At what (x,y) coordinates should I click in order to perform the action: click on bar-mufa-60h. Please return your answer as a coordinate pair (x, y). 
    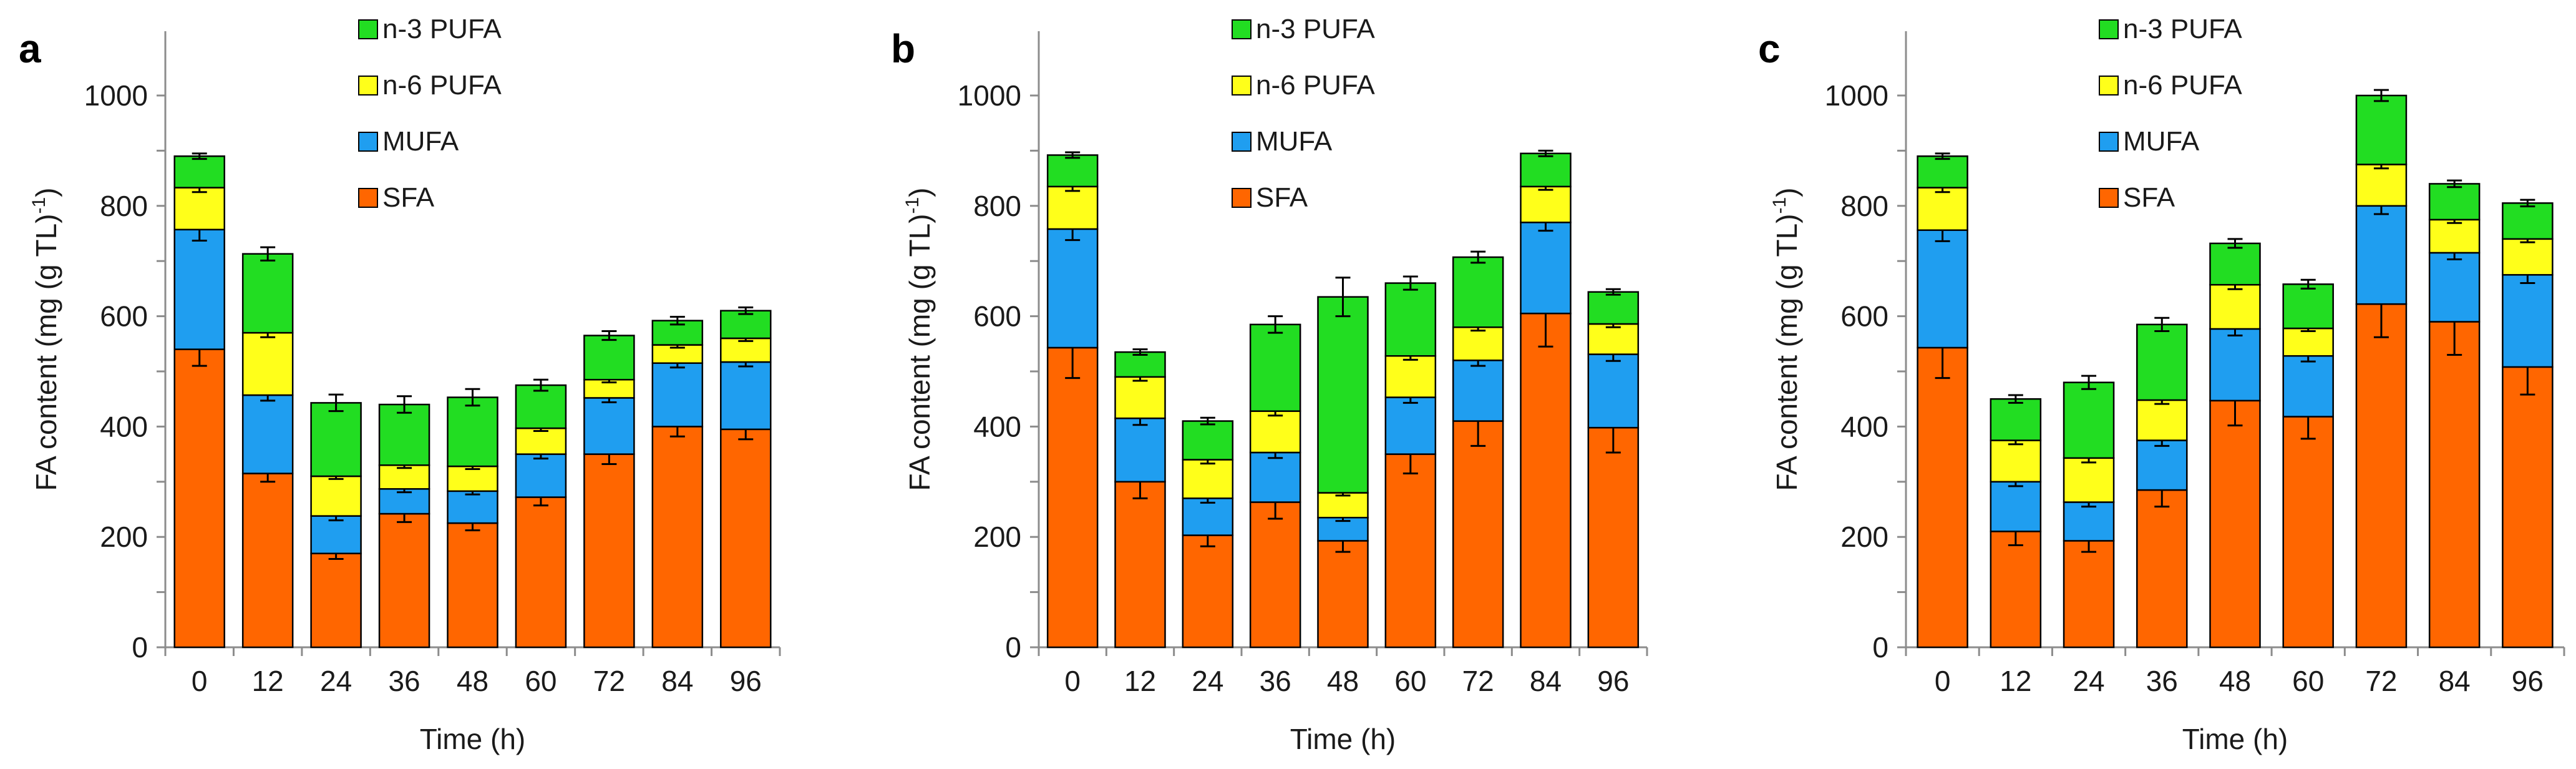
    Looking at the image, I should click on (2308, 387).